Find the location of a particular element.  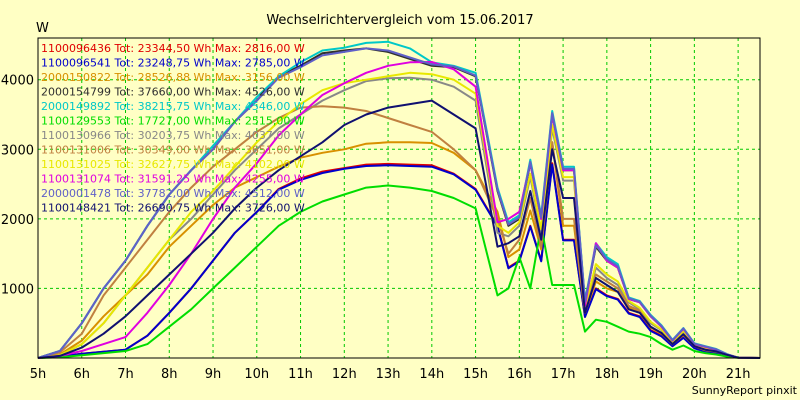

x-tick-label: 9h is located at coordinates (213, 374).